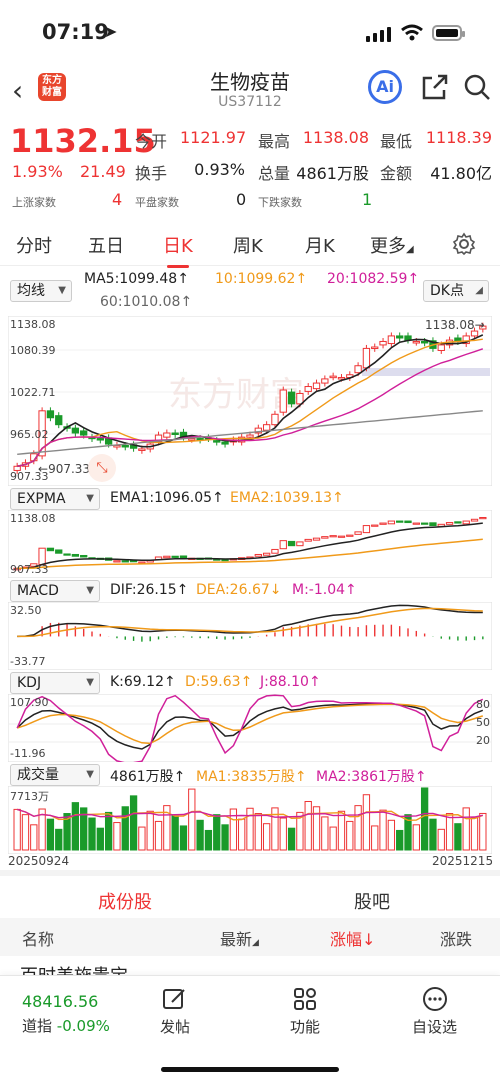 The width and height of the screenshot is (500, 1083). Describe the element at coordinates (320, 246) in the screenshot. I see `tab-monthly-k: 月K` at that location.